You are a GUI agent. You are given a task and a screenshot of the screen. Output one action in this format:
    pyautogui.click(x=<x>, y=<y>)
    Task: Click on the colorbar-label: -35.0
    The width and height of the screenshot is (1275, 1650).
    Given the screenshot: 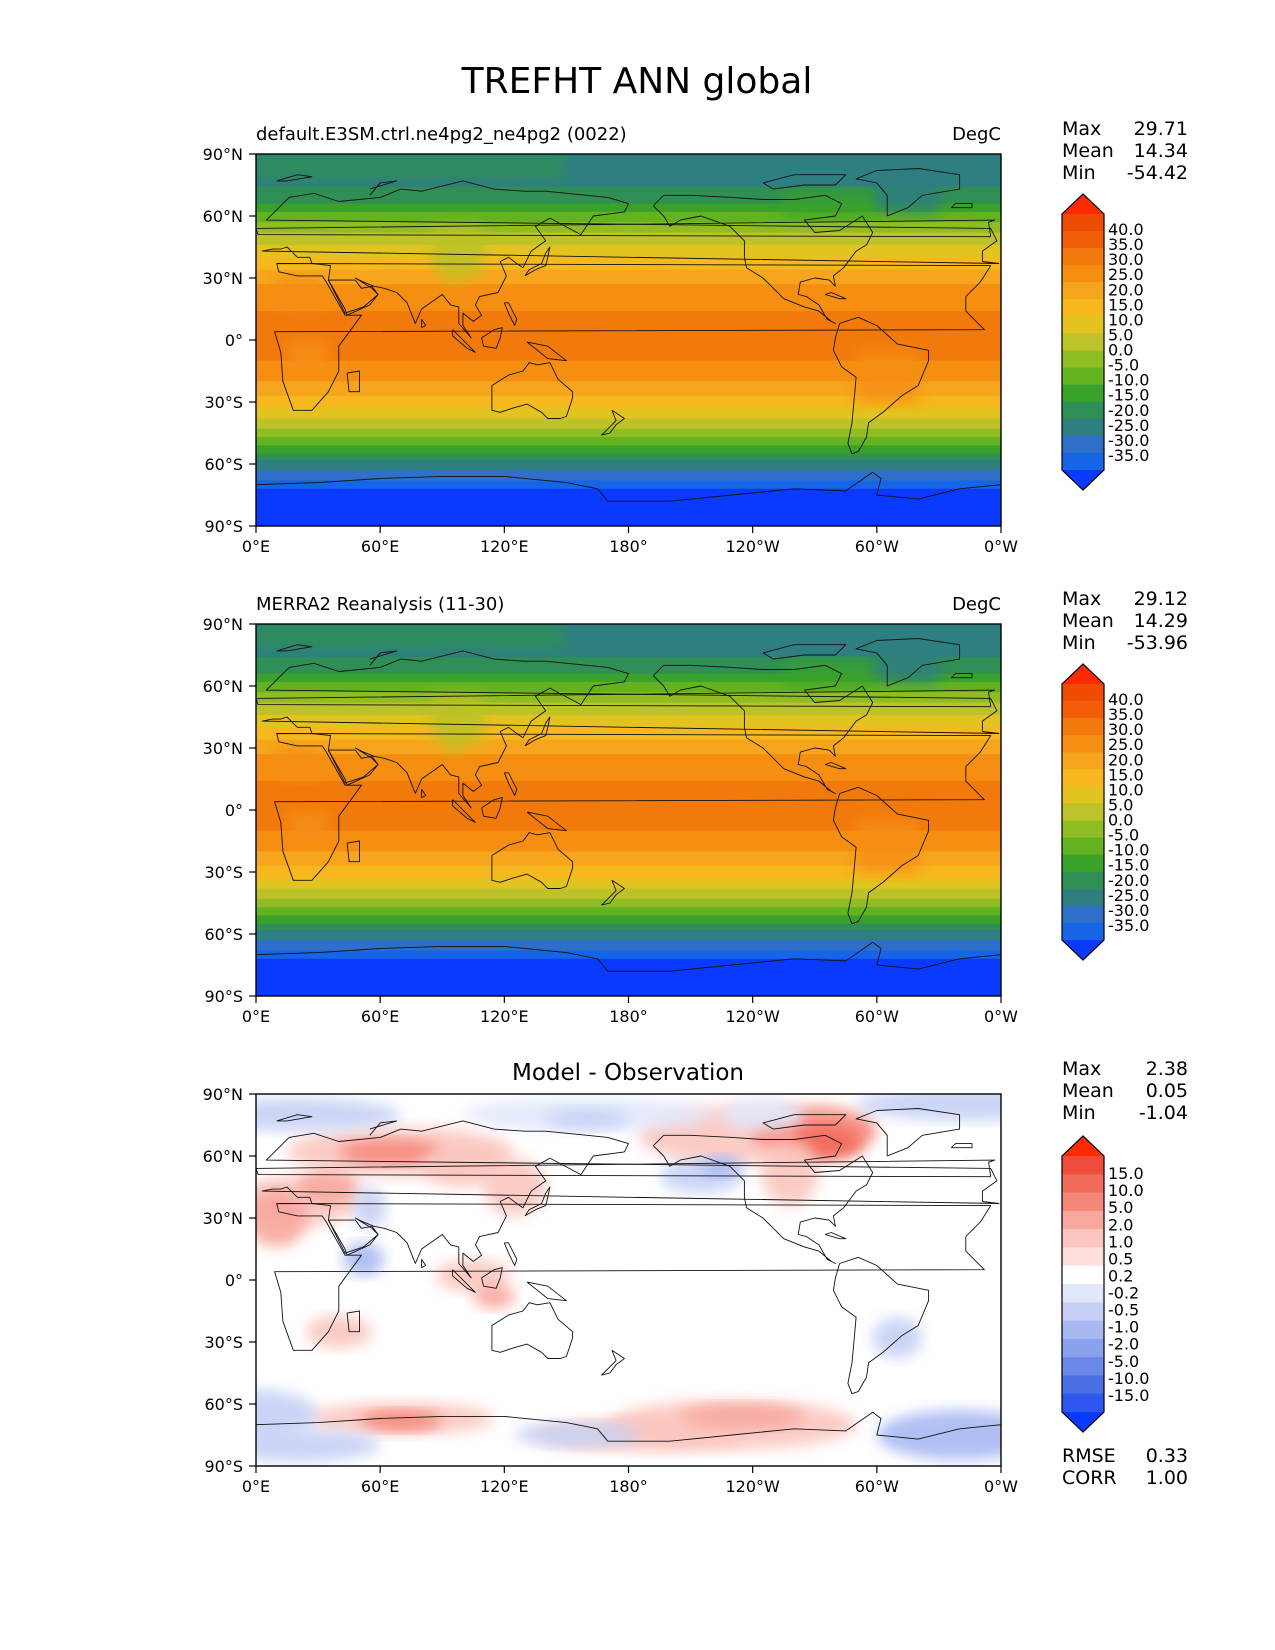 What is the action you would take?
    pyautogui.click(x=1128, y=455)
    